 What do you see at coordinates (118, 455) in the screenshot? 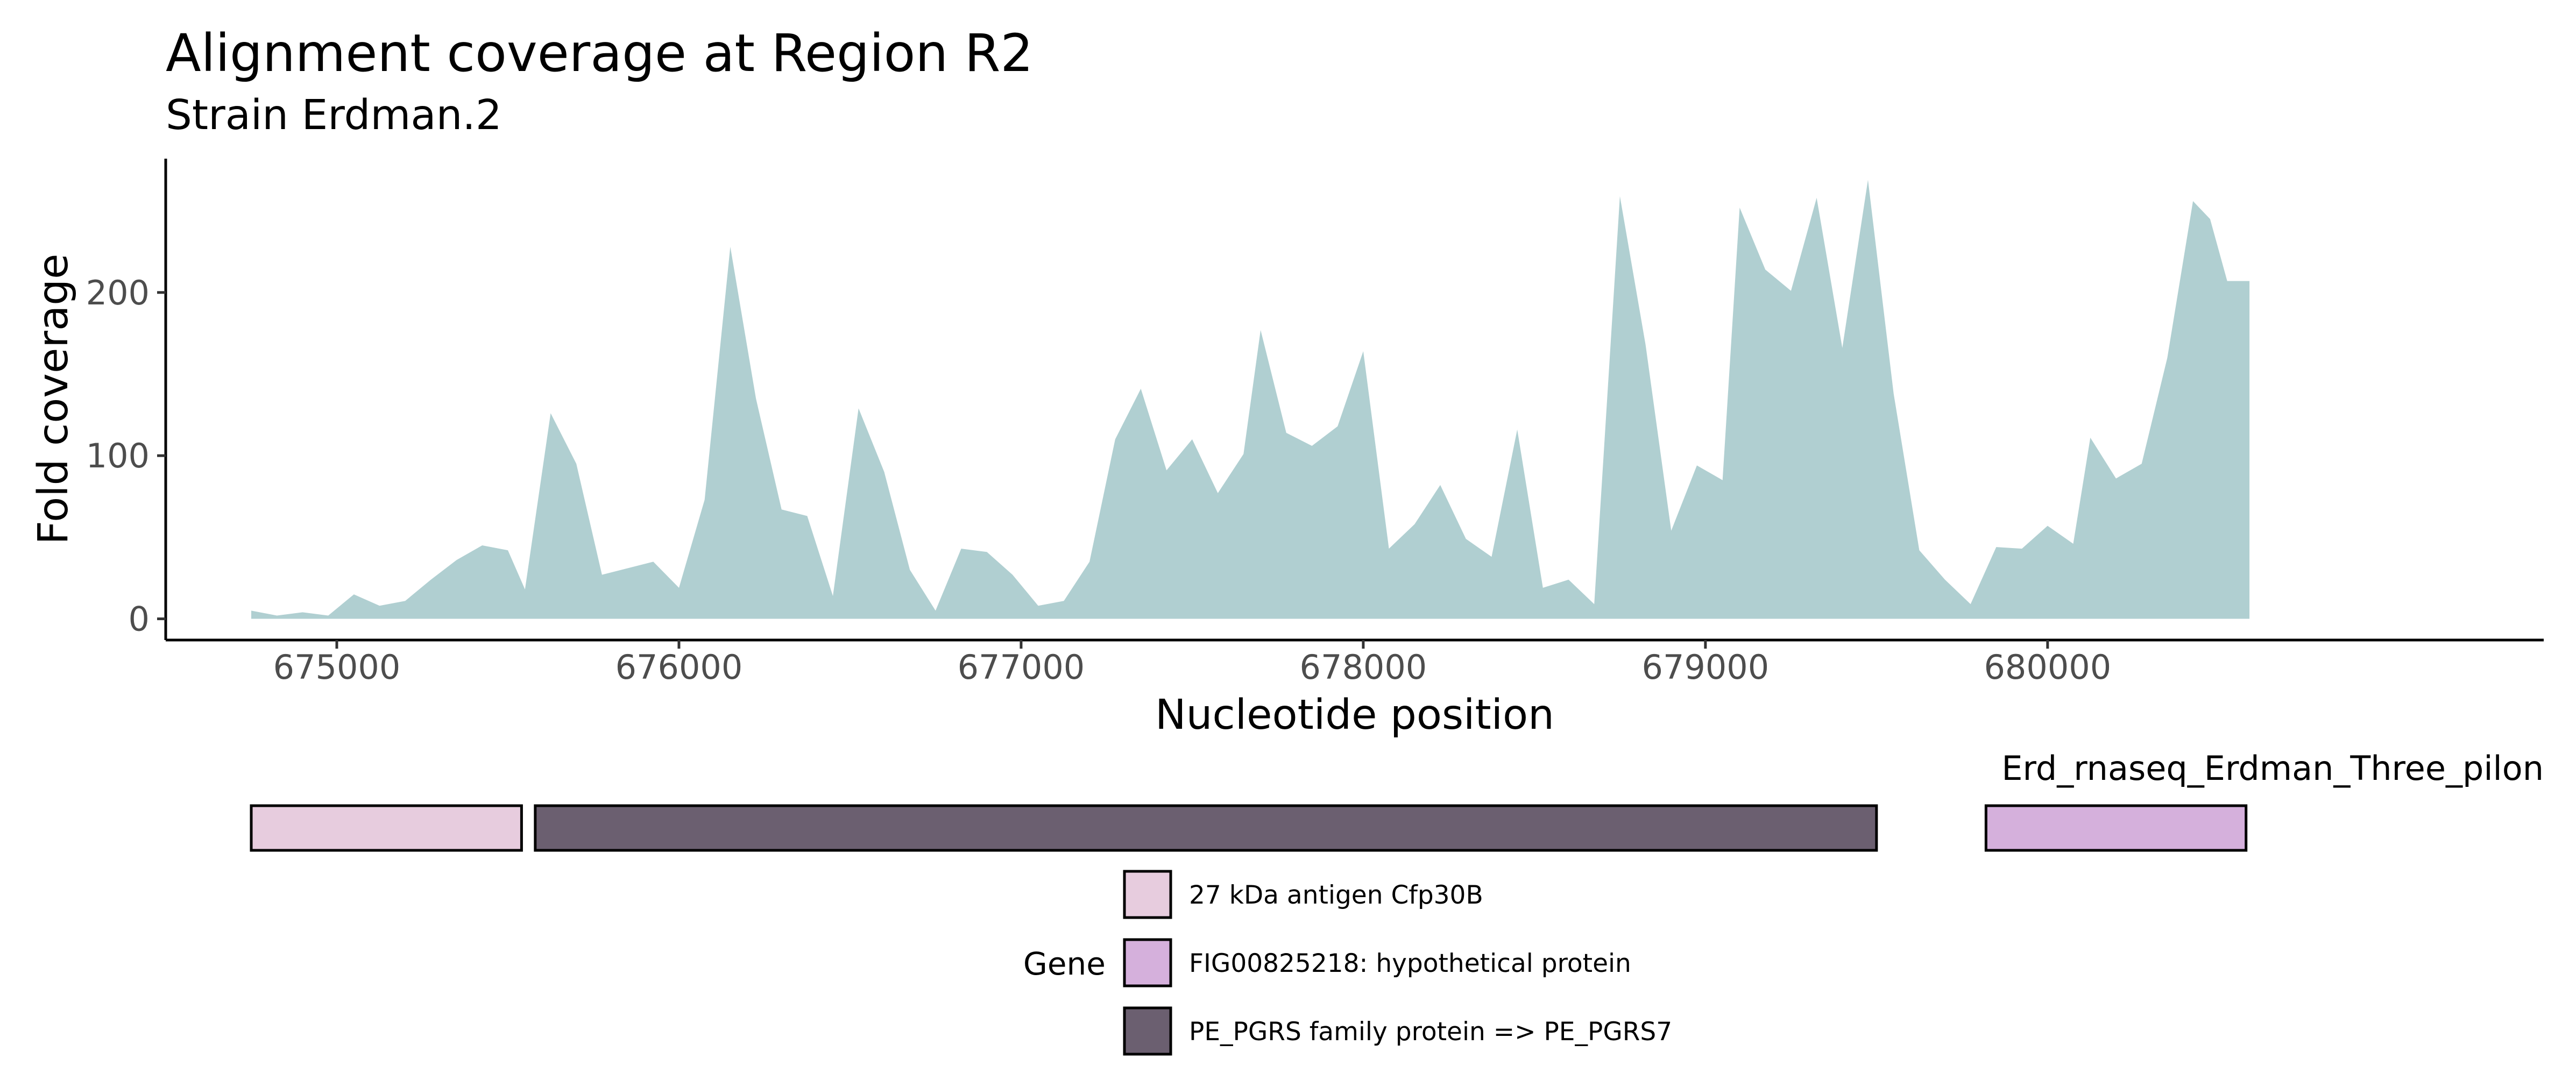
I see `y-tick-label: 100` at bounding box center [118, 455].